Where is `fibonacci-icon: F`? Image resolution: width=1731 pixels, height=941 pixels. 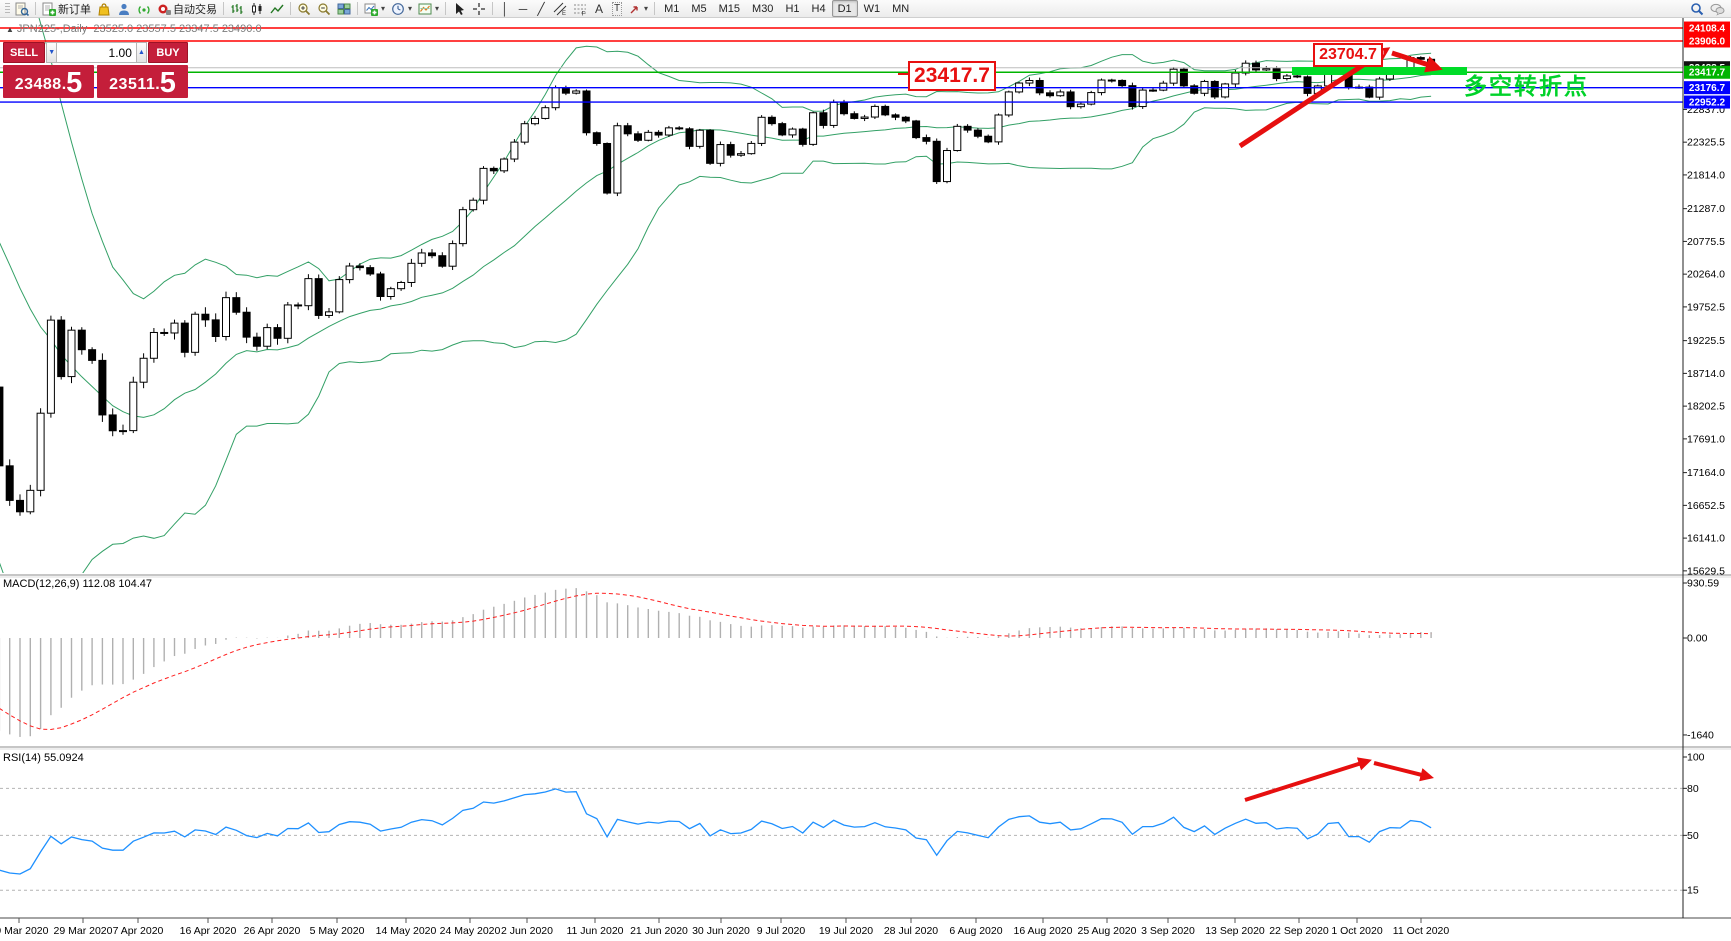
fibonacci-icon: F is located at coordinates (580, 10).